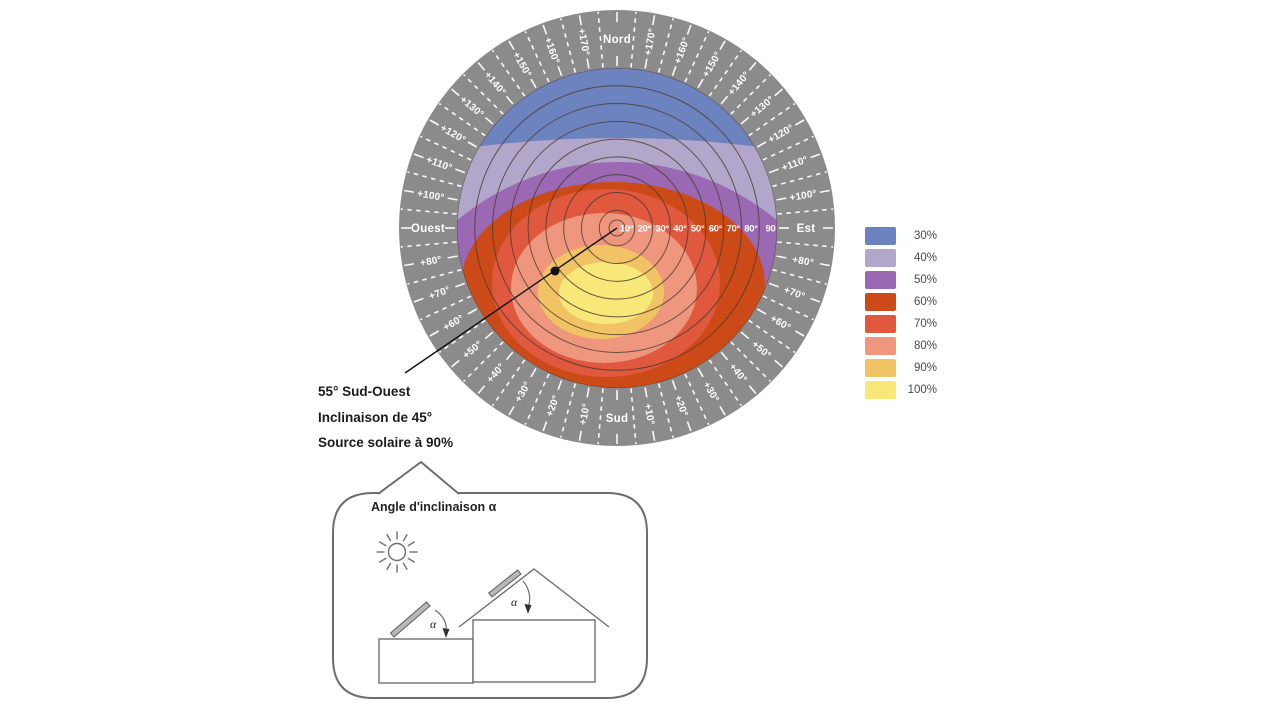 The image size is (1280, 720). Describe the element at coordinates (645, 229) in the screenshot. I see `tilt-axis-label: 20°` at that location.